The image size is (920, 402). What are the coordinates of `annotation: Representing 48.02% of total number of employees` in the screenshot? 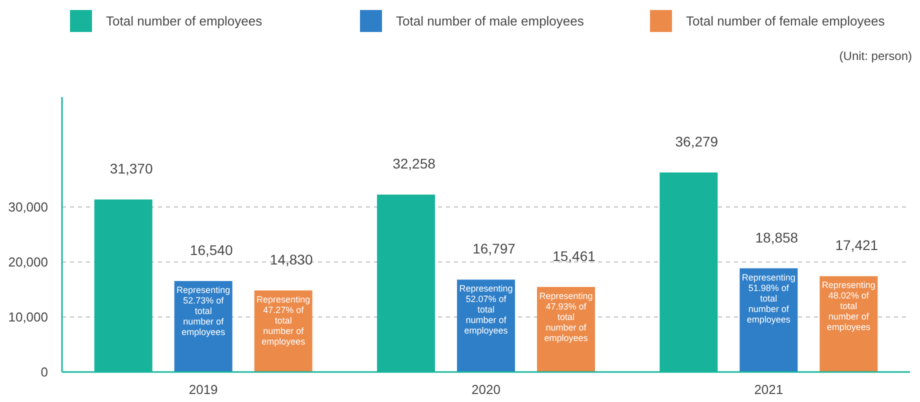 It's located at (849, 306).